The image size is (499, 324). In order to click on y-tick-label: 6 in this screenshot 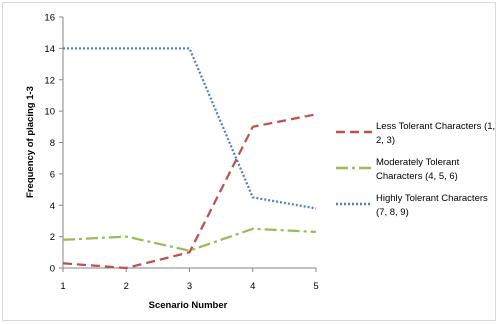, I will do `click(52, 174)`.